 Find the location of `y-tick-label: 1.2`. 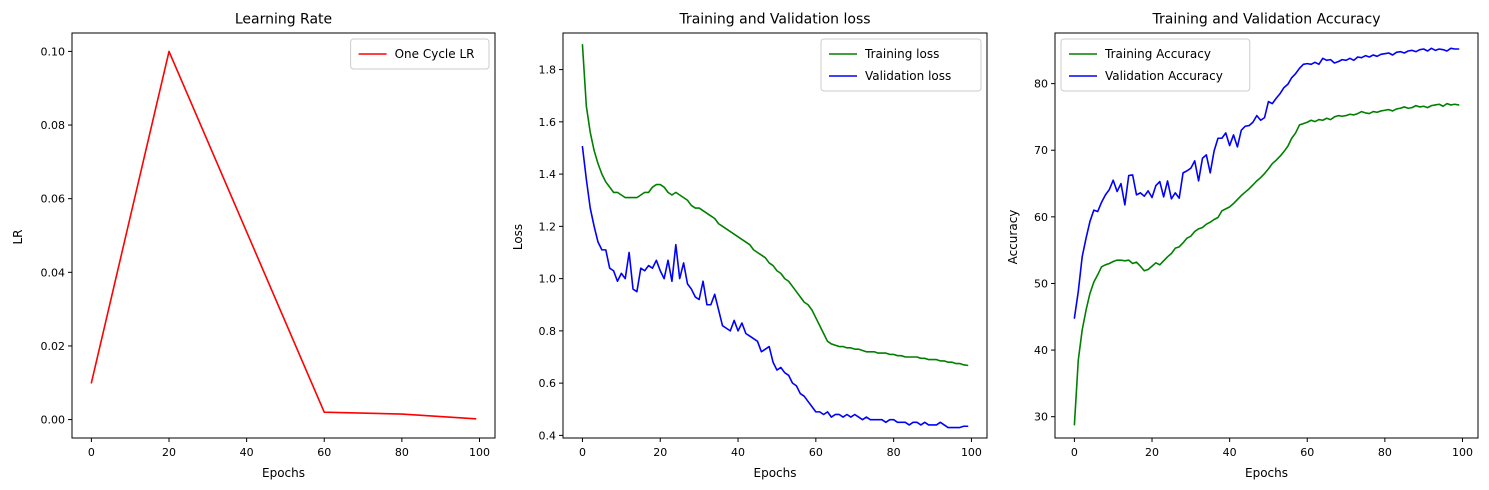

y-tick-label: 1.2 is located at coordinates (548, 226).